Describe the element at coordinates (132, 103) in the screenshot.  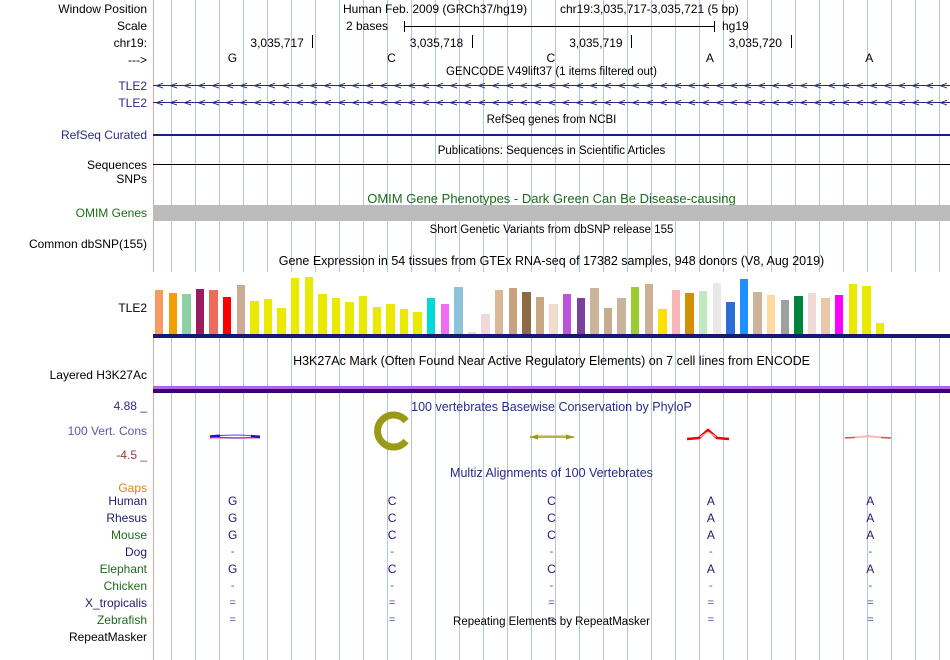
I see `label-gene-tle2-2: TLE2` at that location.